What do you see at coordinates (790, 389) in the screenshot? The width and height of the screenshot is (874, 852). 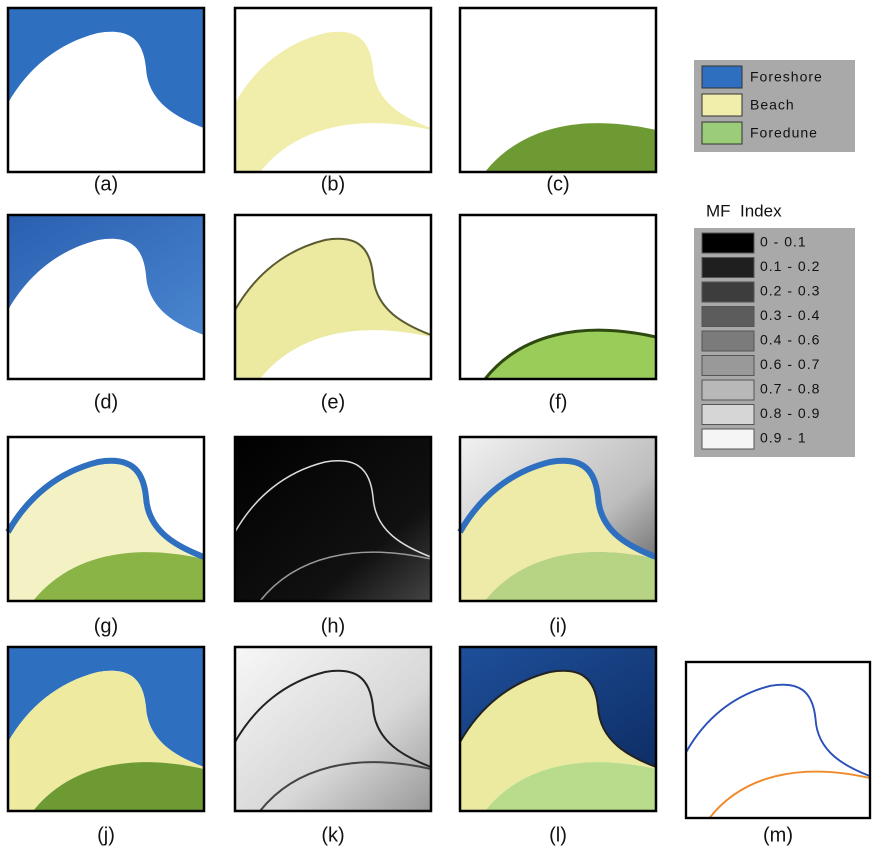 I see `legend-label: 0.7 - 0.8` at bounding box center [790, 389].